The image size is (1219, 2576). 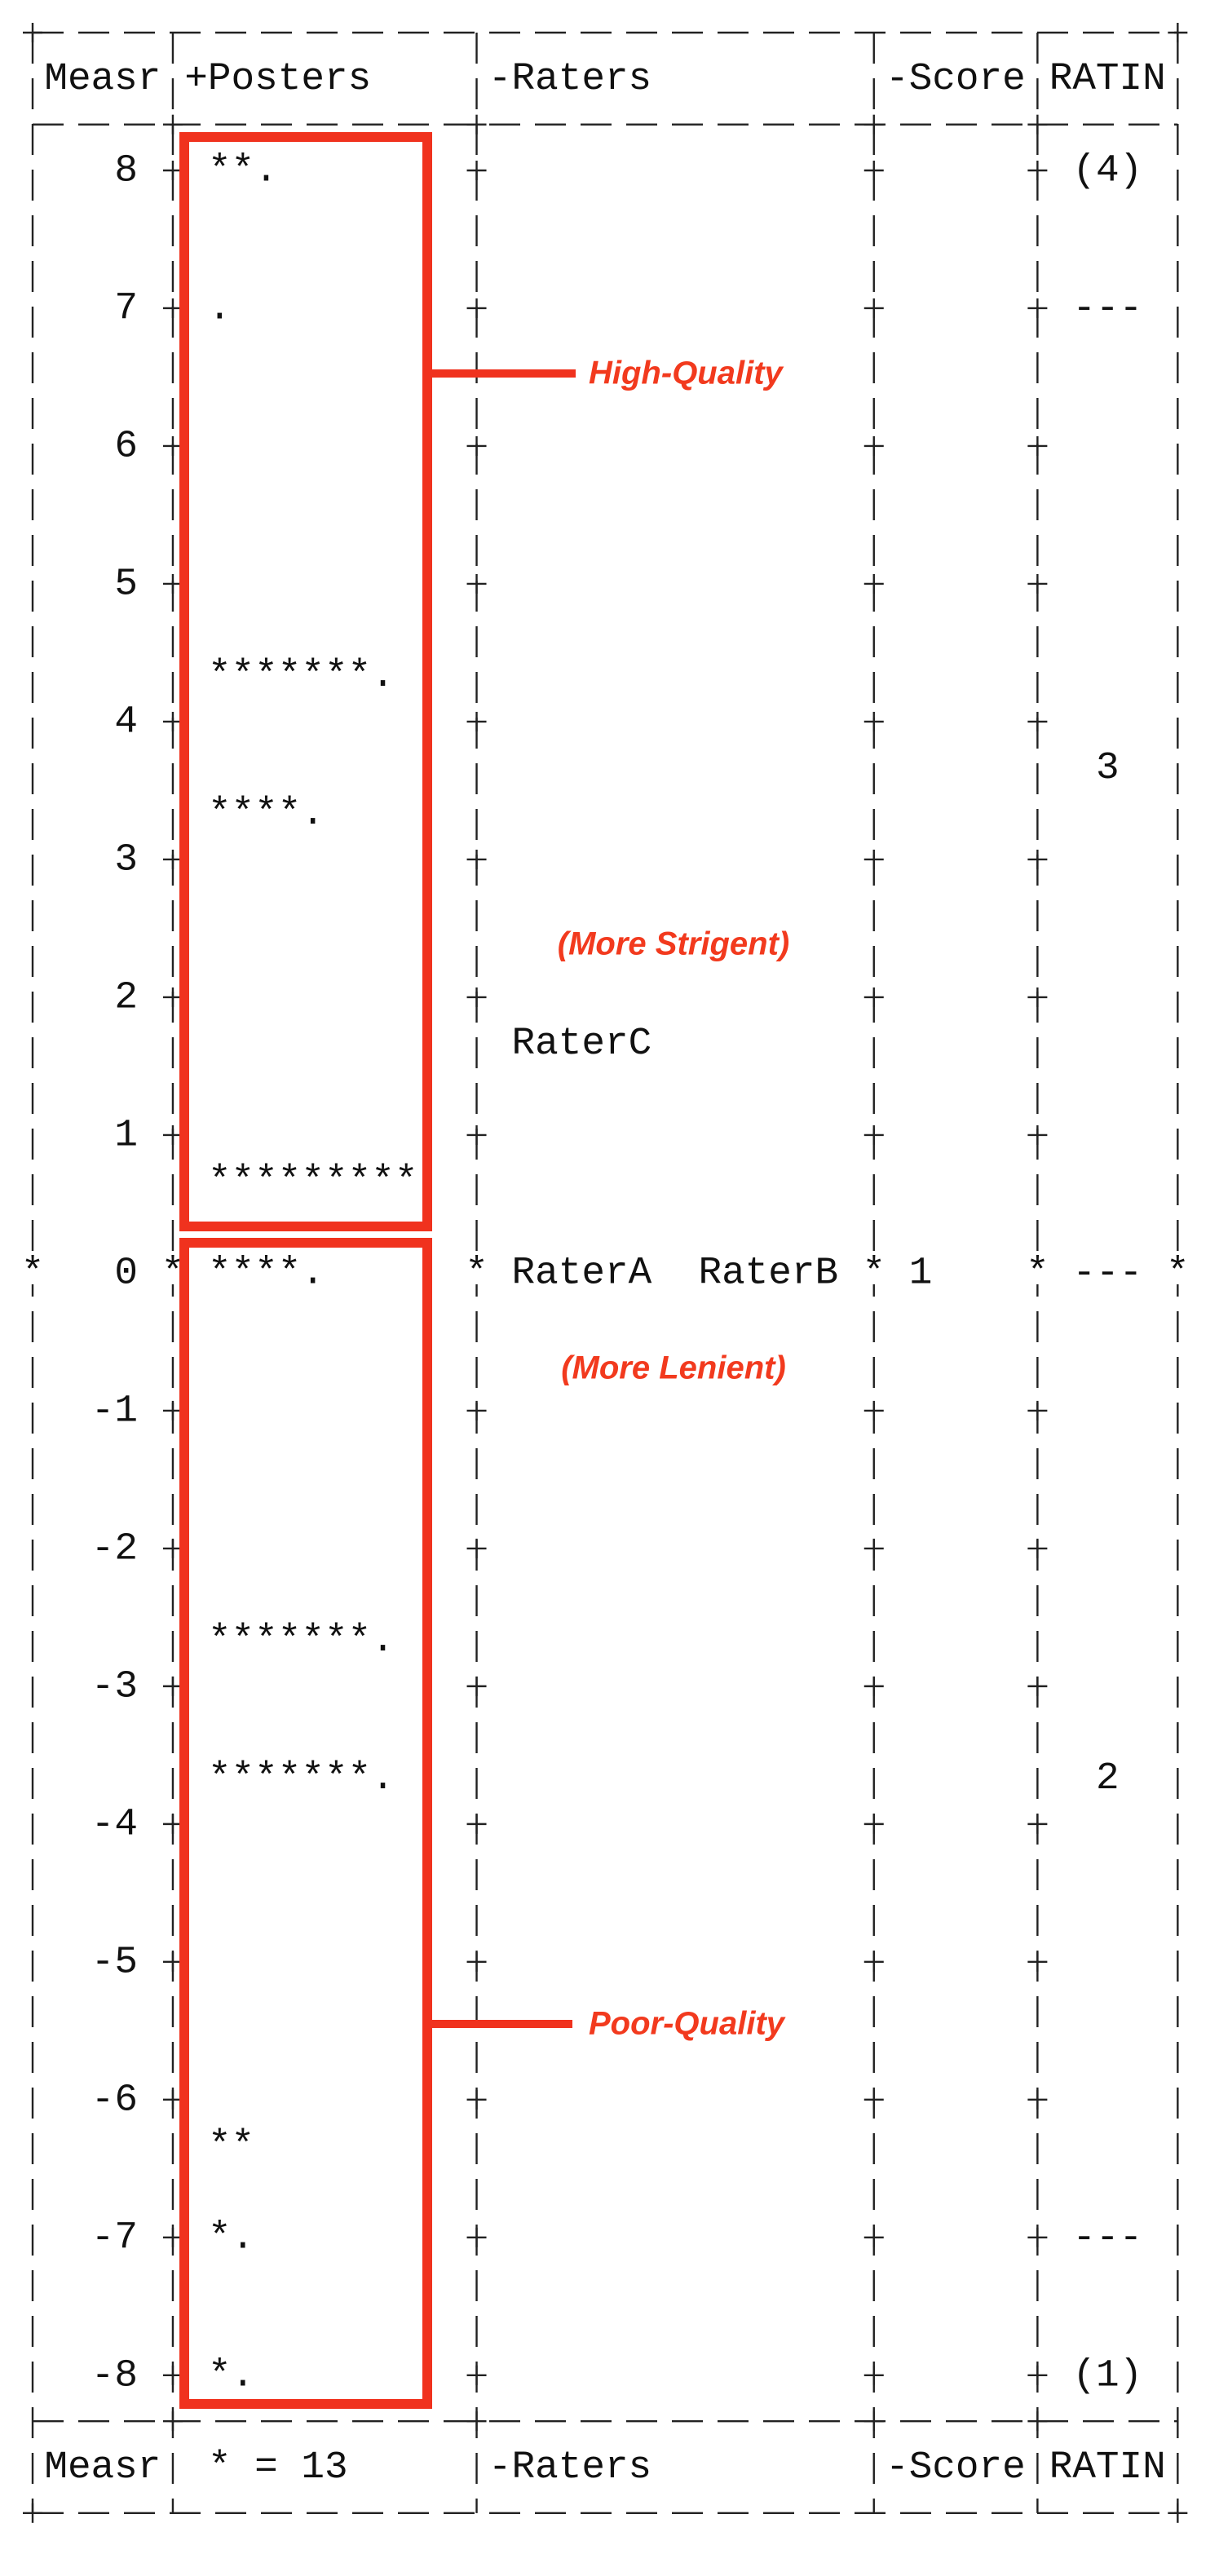 What do you see at coordinates (277, 79) in the screenshot?
I see `header-posters: +Posters` at bounding box center [277, 79].